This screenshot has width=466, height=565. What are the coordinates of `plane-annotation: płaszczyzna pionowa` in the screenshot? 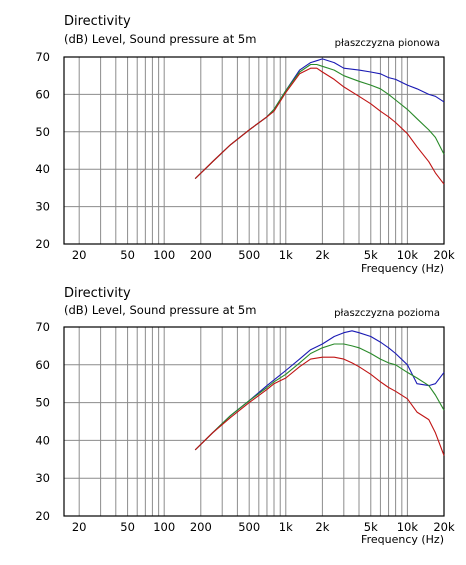 It's located at (387, 43).